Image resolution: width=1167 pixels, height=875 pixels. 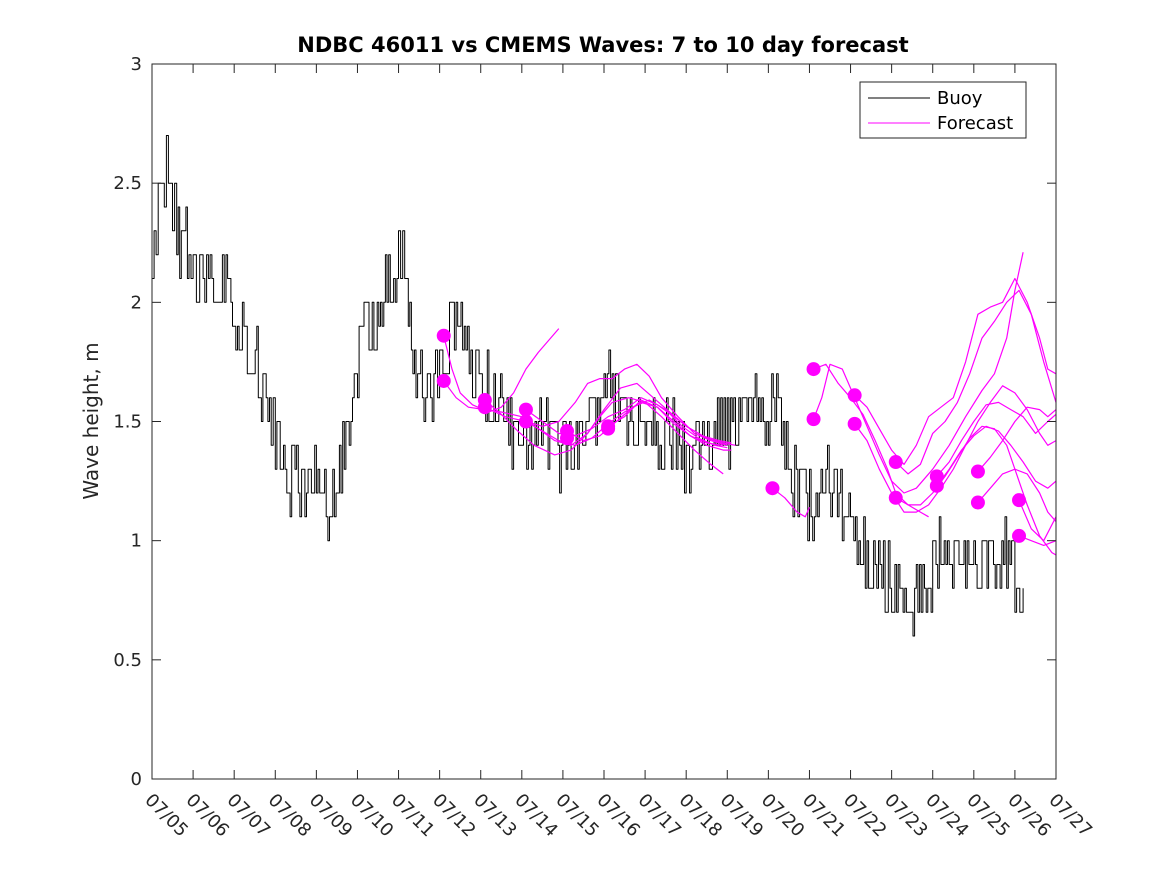 I want to click on y-tick-label-3: 1.5, so click(x=127, y=422).